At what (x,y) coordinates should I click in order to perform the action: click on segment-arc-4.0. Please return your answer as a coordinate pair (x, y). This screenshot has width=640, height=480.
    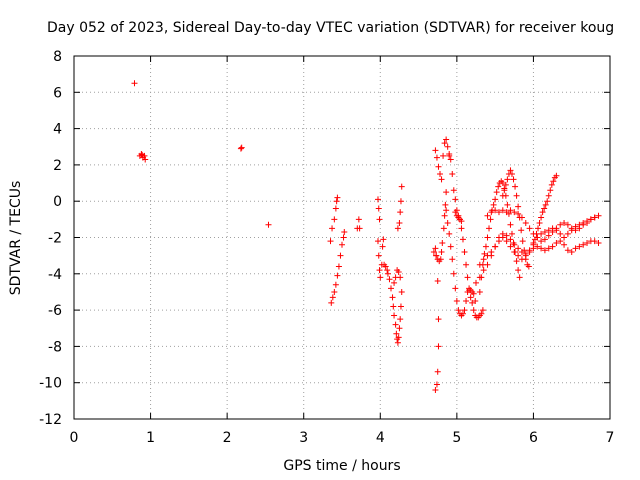
    Looking at the image, I should click on (389, 271).